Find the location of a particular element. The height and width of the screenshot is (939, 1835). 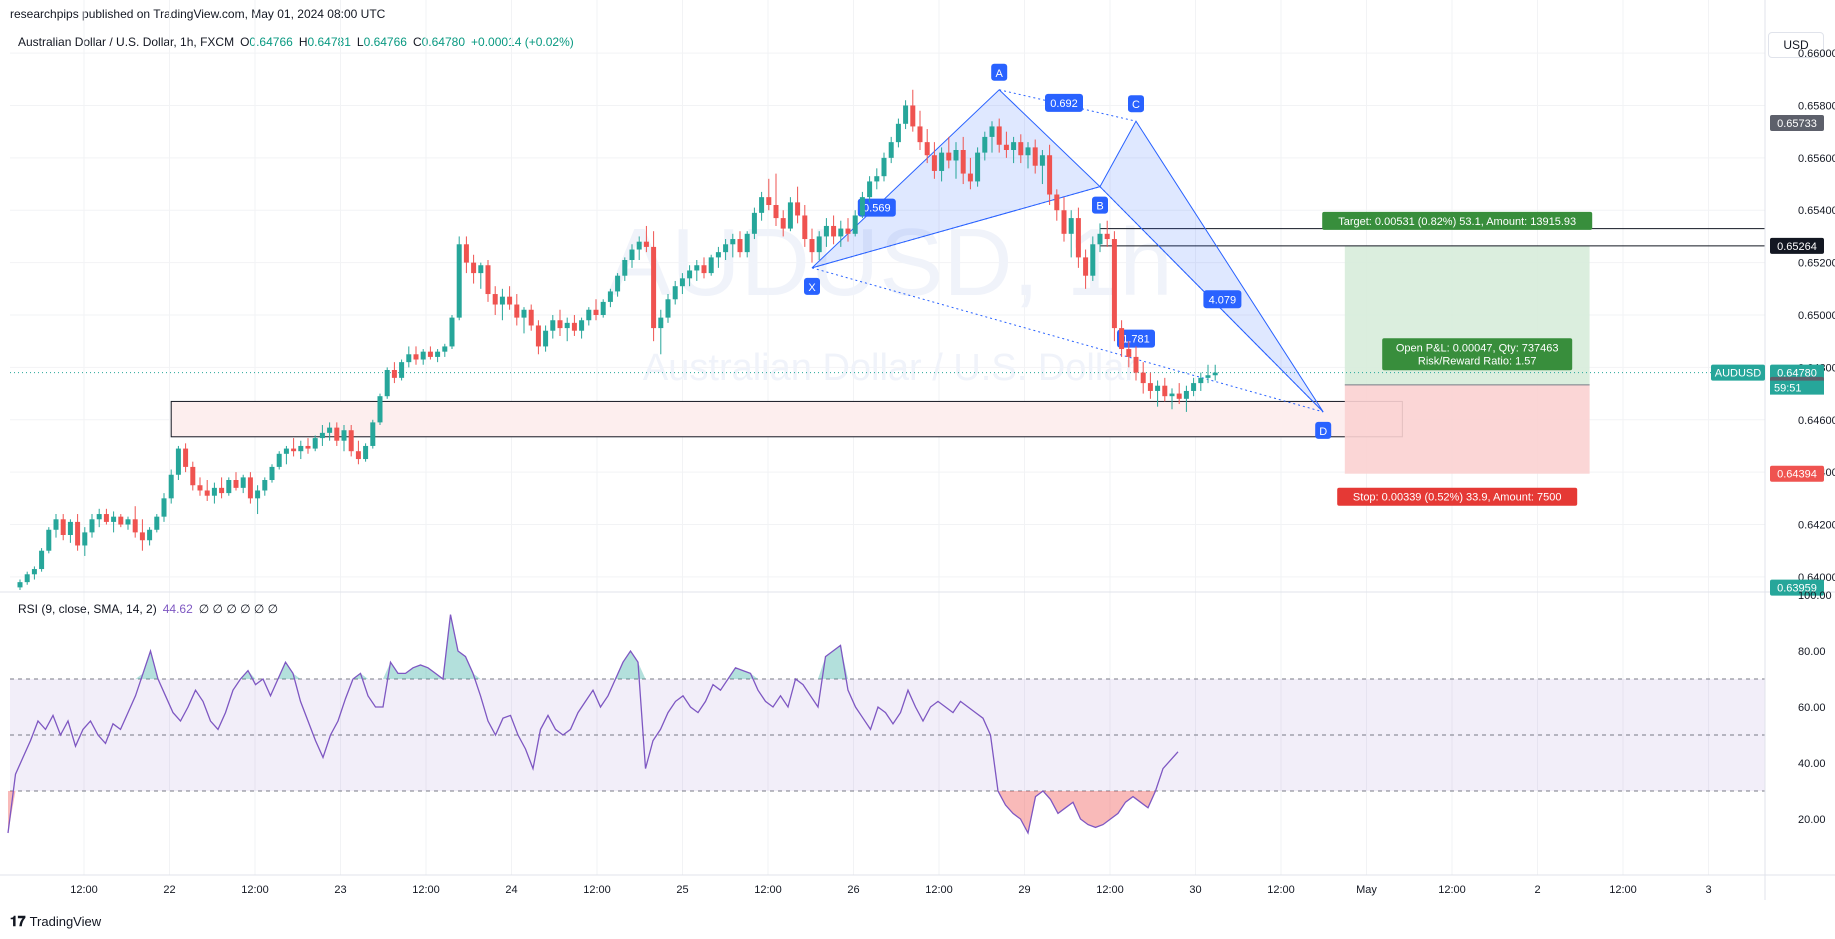

tradingview-logo: 𝟏𝟕 TradingView is located at coordinates (55, 921).